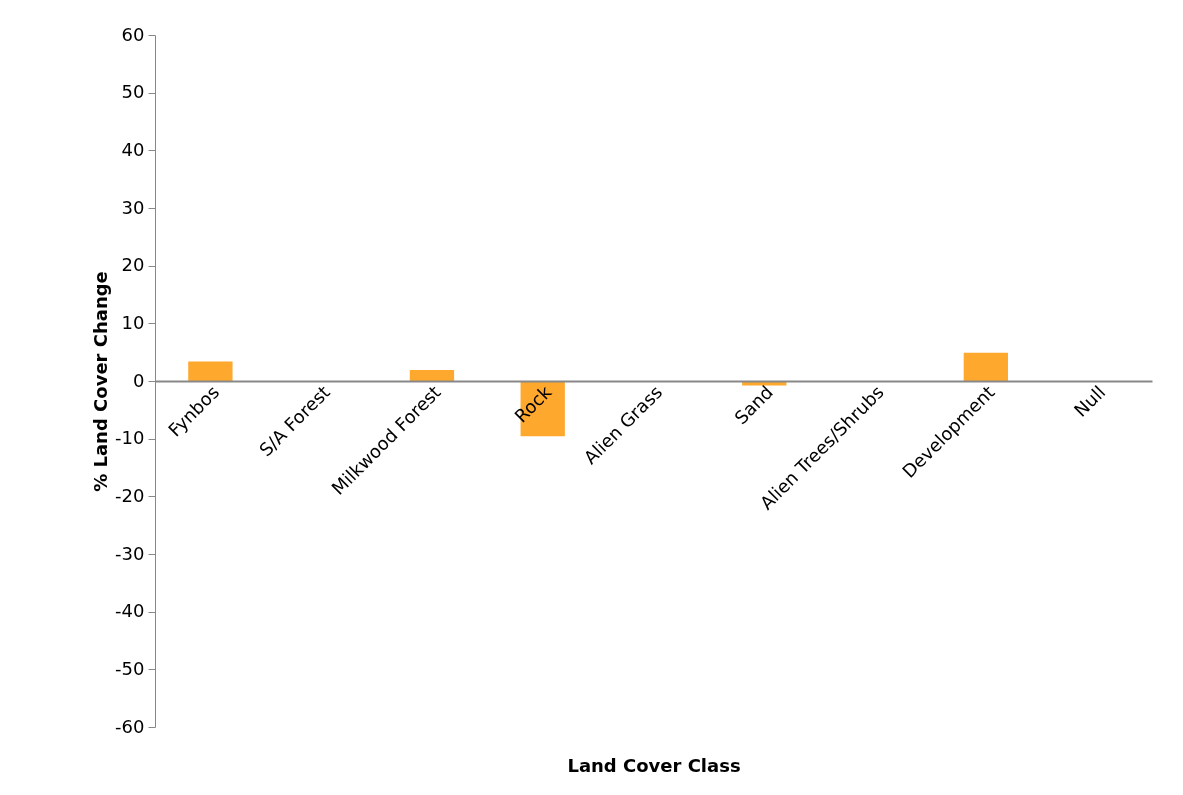 The image size is (1183, 795). Describe the element at coordinates (130, 726) in the screenshot. I see `y-tick-label: -60` at that location.